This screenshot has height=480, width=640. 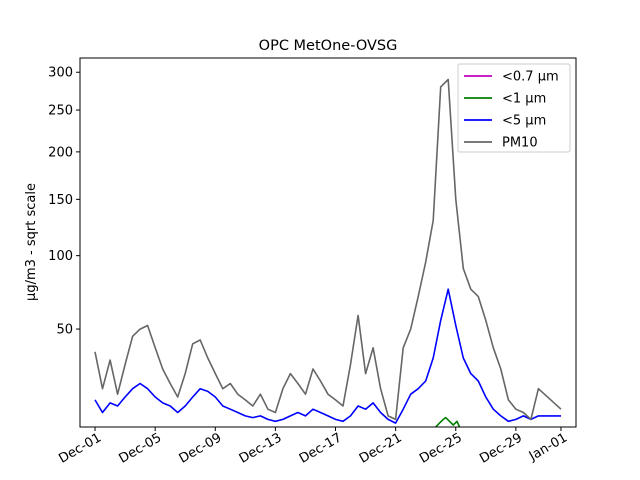 What do you see at coordinates (328, 46) in the screenshot?
I see `chart-title: OPC MetOne-OVSG` at bounding box center [328, 46].